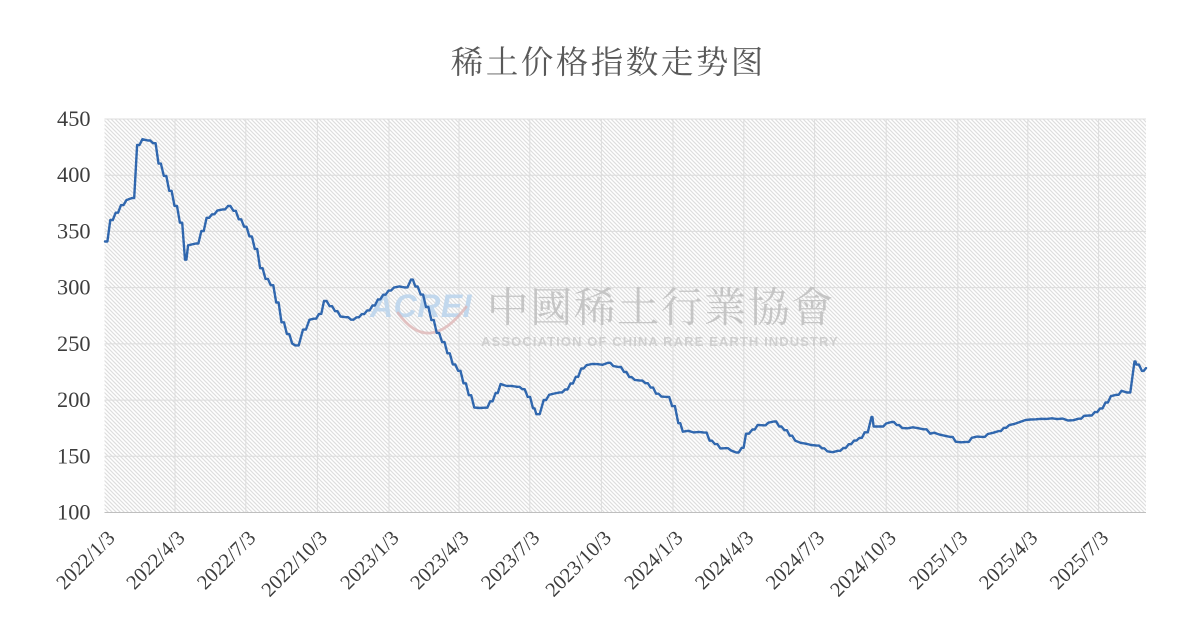 The height and width of the screenshot is (636, 1200). I want to click on svg-text: 200, so click(73, 399).